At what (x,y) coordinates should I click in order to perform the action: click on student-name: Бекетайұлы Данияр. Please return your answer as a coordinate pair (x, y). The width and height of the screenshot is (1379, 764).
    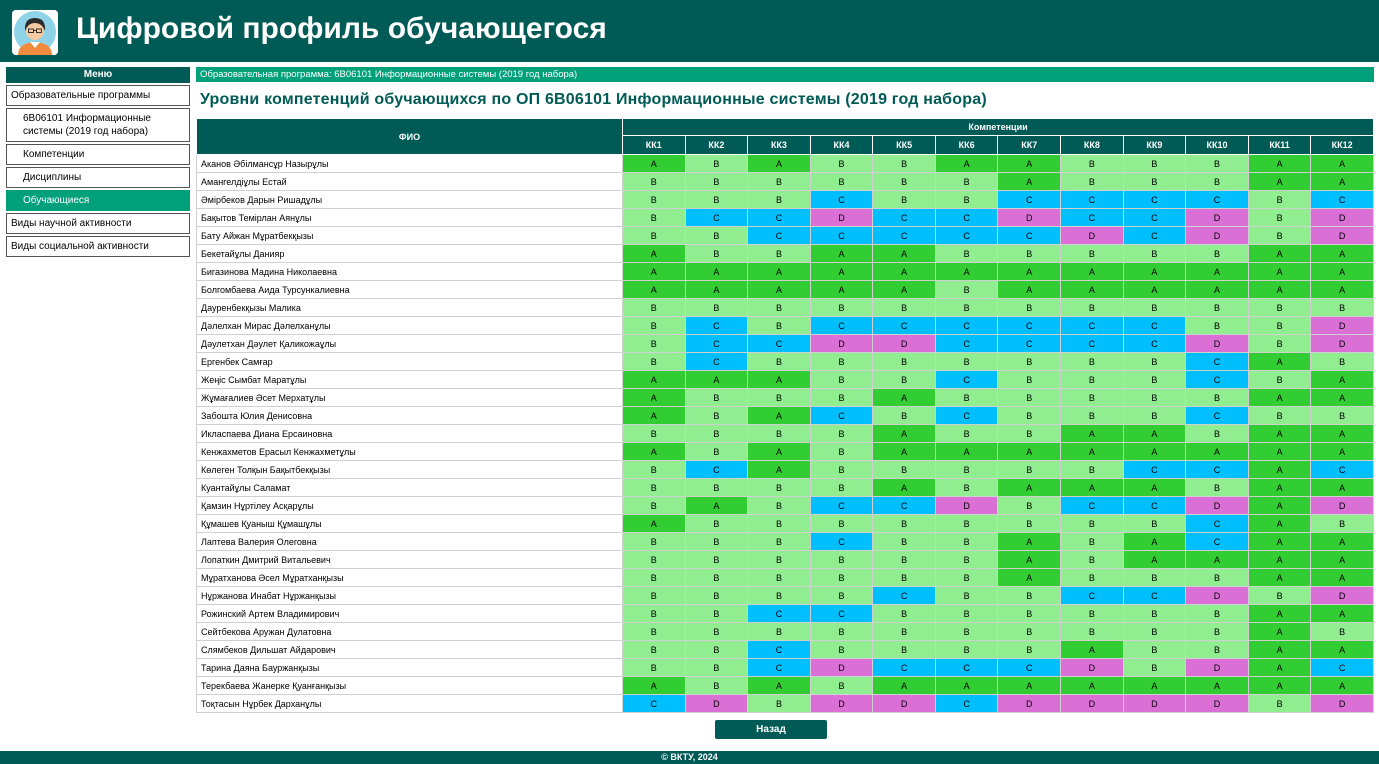
    Looking at the image, I should click on (409, 253).